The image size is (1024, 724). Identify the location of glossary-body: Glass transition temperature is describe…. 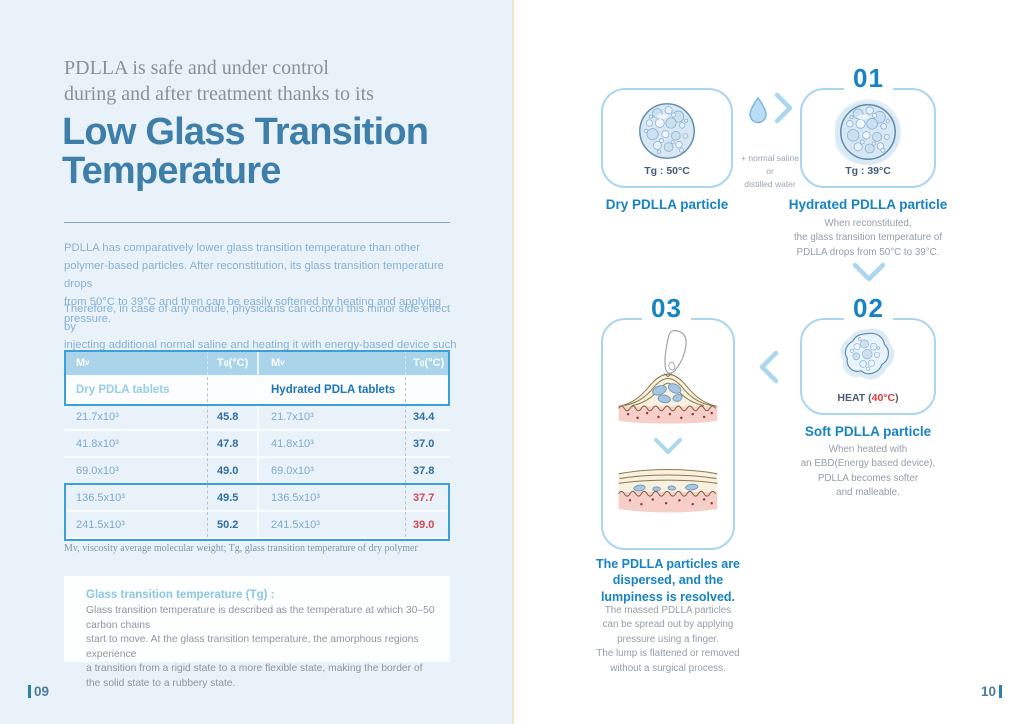
(260, 647).